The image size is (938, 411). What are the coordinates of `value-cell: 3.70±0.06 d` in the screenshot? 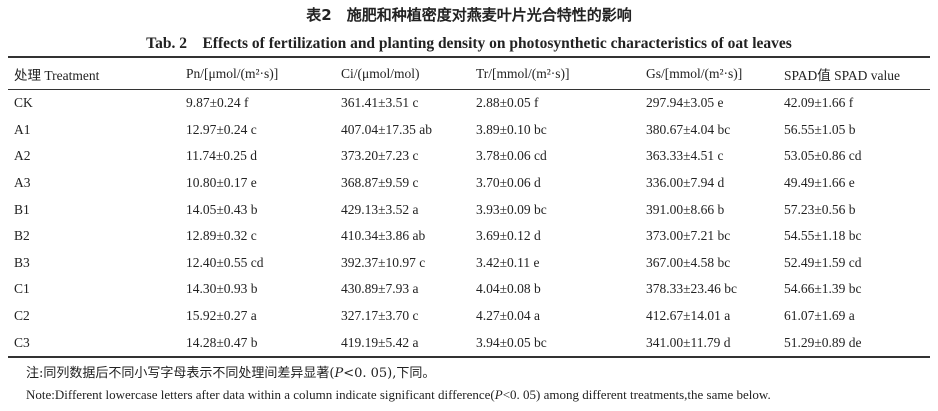 It's located at (508, 183).